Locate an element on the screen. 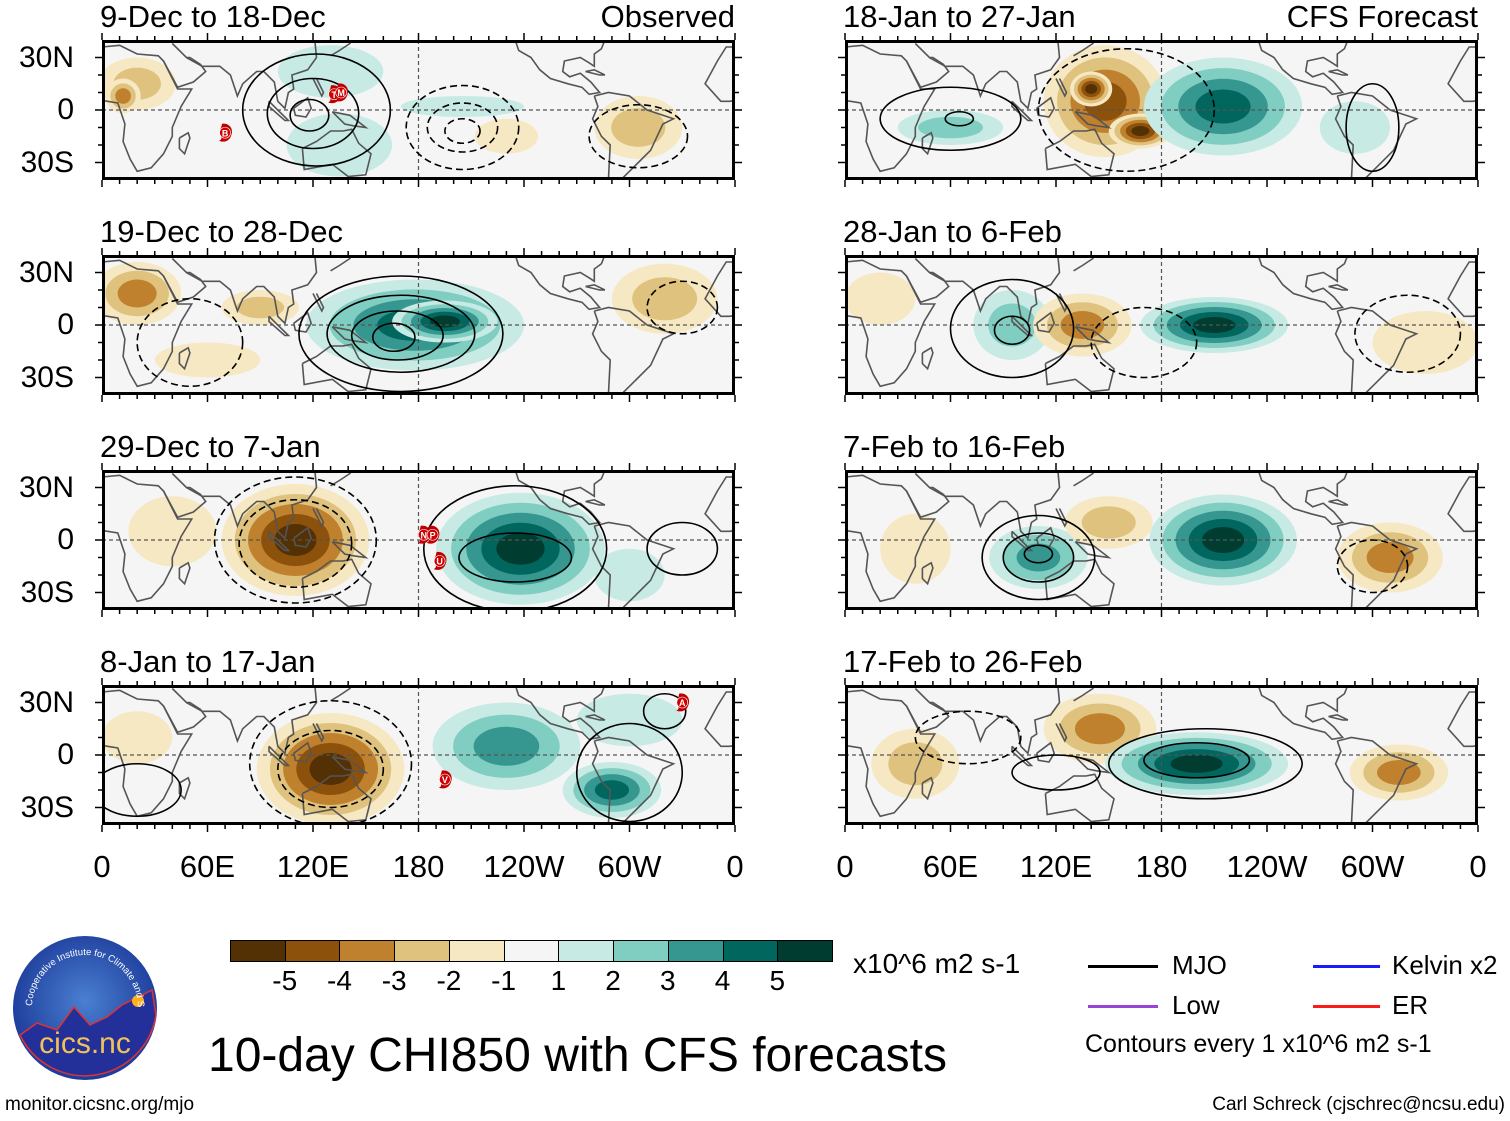  map-panel: B T M is located at coordinates (418, 110).